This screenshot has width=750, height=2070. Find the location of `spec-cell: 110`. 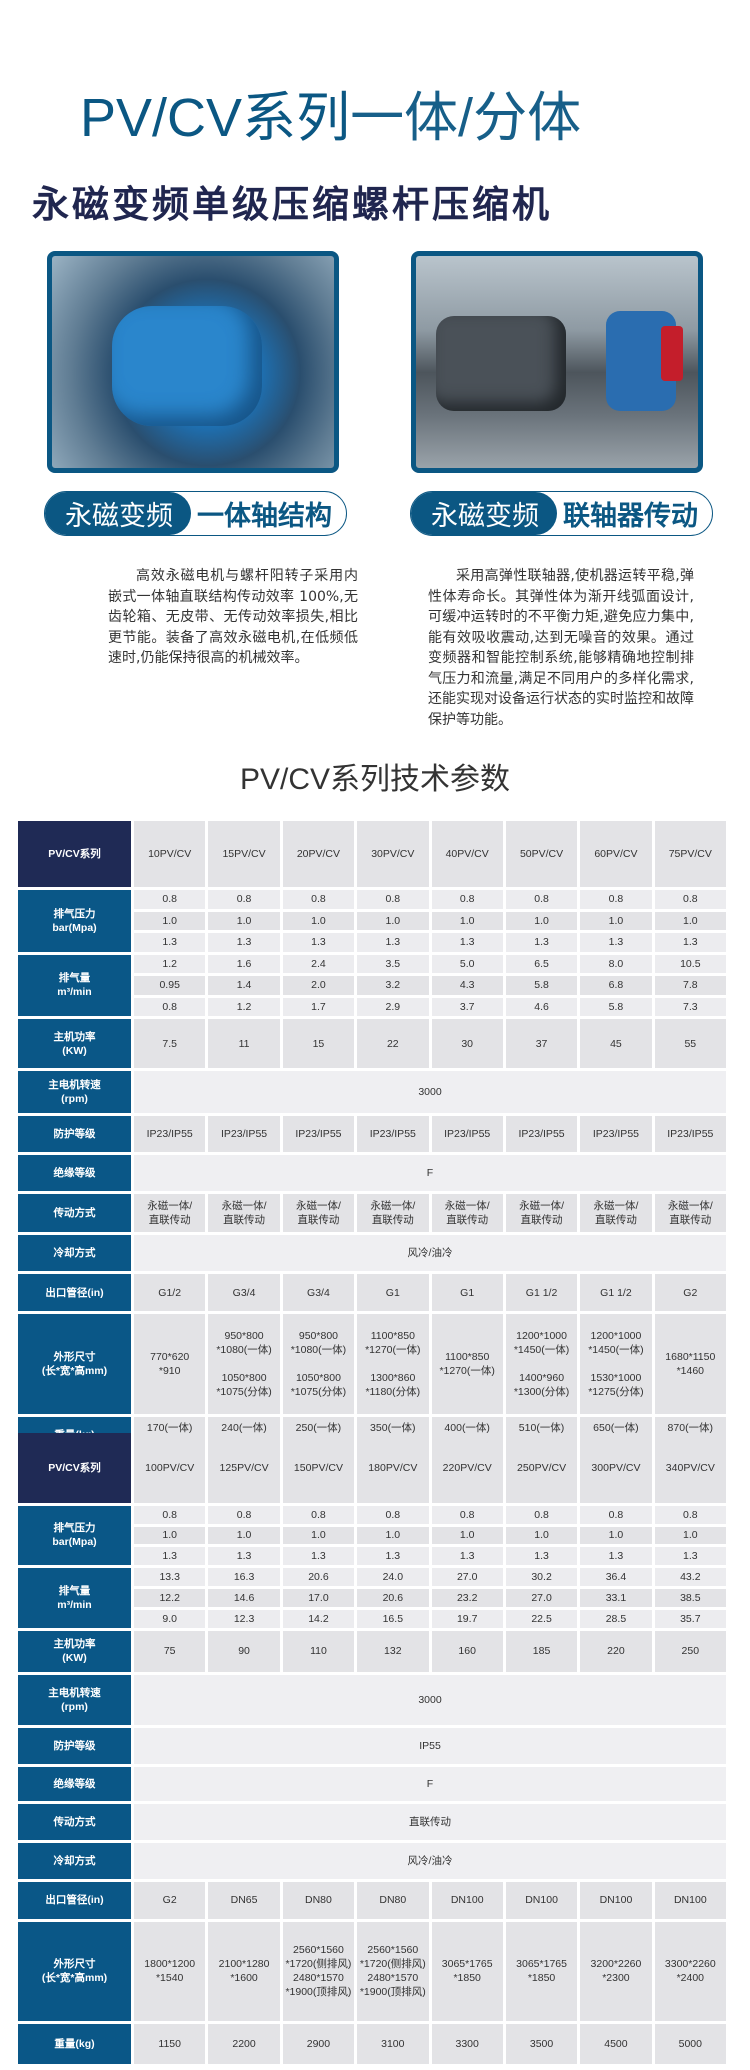

spec-cell: 110 is located at coordinates (318, 1651).